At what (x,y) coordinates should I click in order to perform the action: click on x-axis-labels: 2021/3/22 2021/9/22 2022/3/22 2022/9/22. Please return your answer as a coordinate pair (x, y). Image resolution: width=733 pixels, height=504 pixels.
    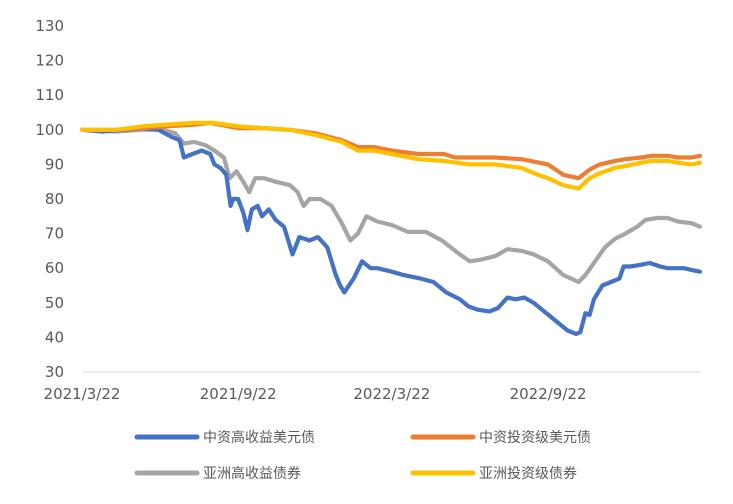
    Looking at the image, I should click on (315, 394).